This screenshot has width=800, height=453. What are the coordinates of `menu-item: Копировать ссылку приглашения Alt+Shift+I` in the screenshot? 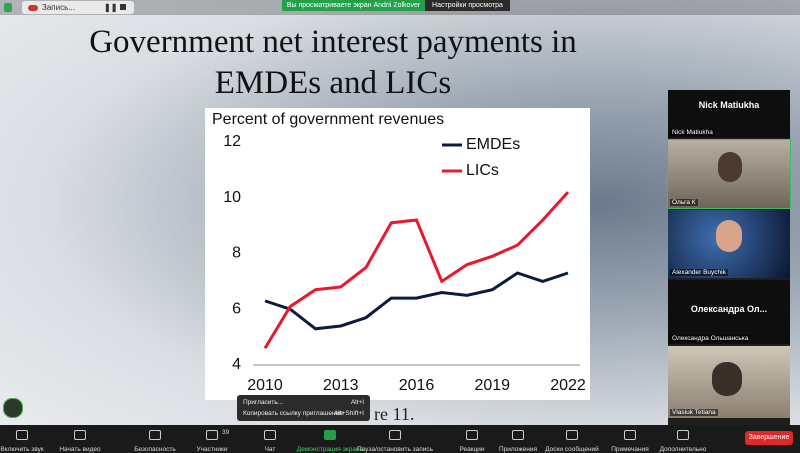 It's located at (303, 413).